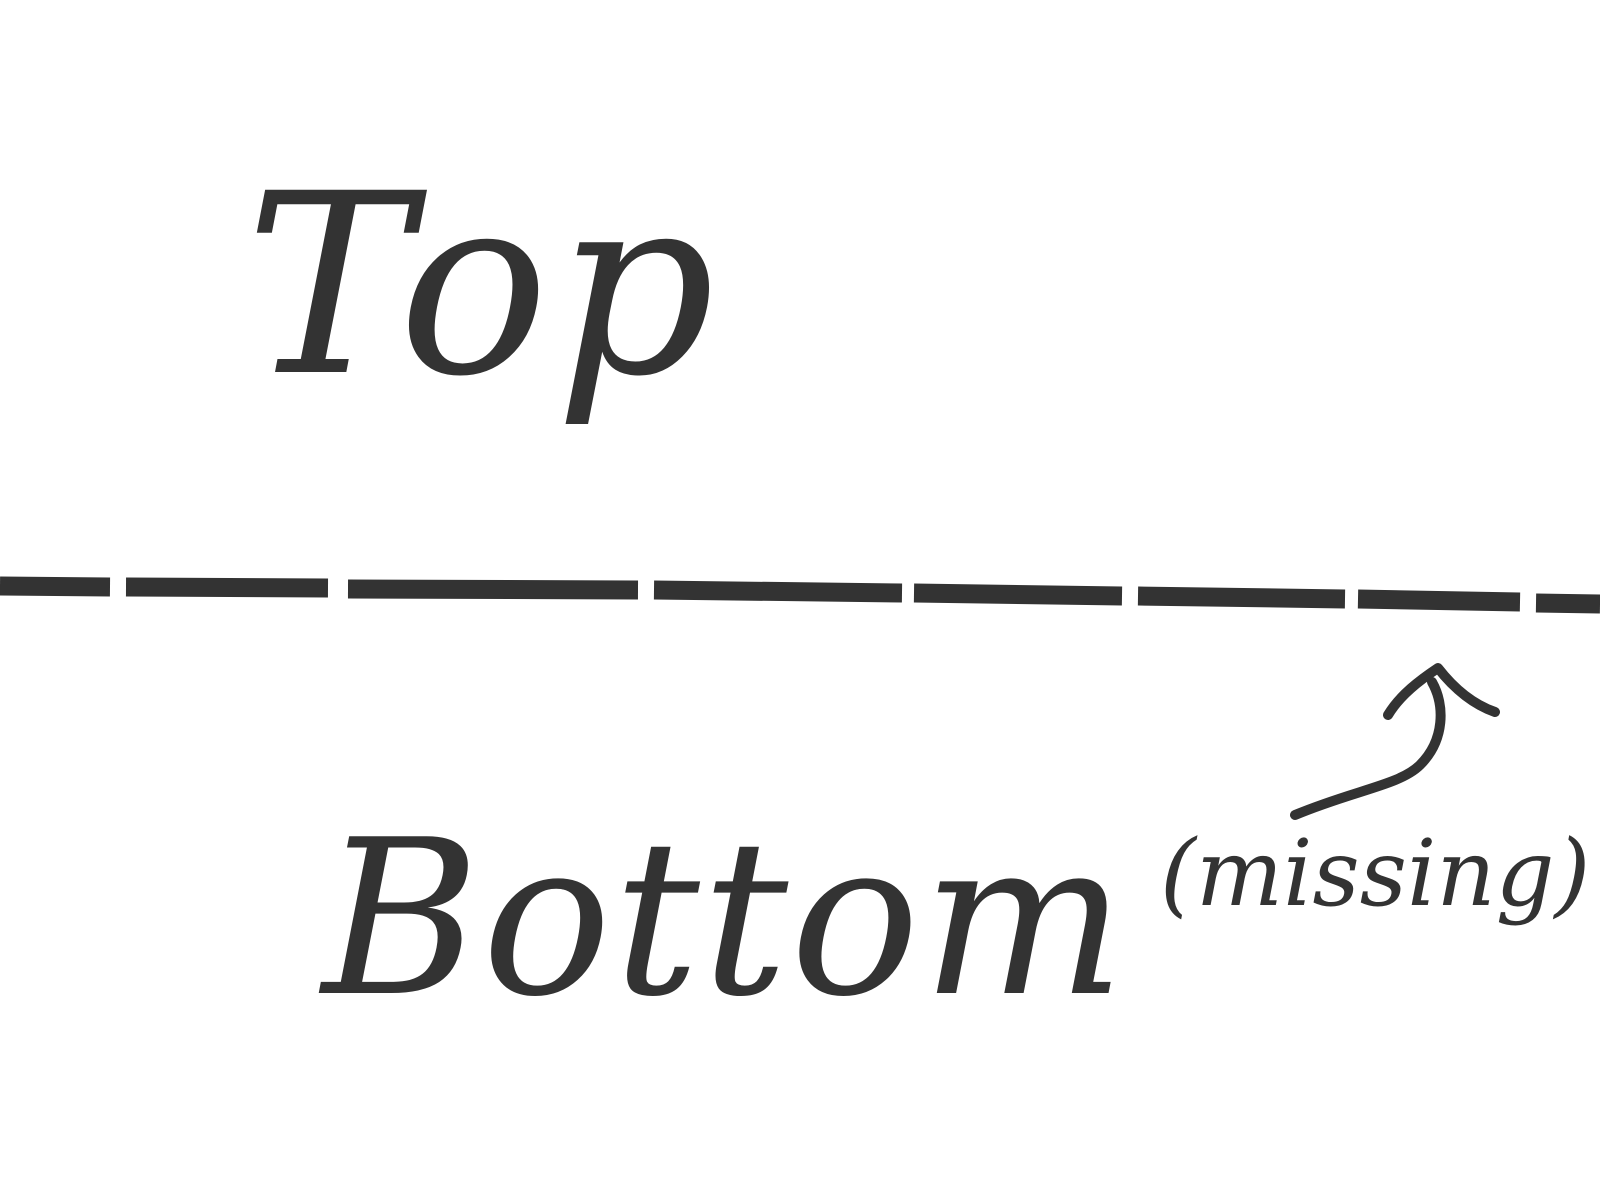 Image resolution: width=1600 pixels, height=1200 pixels. Describe the element at coordinates (723, 918) in the screenshot. I see `bottom-label: Bottom` at that location.